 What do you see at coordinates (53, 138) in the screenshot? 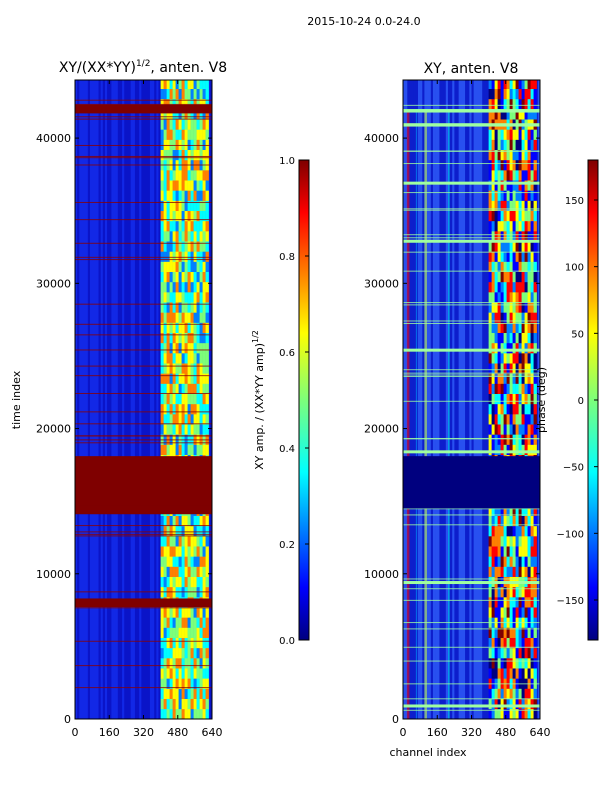
I see `y-tick-label: 40000` at bounding box center [53, 138].